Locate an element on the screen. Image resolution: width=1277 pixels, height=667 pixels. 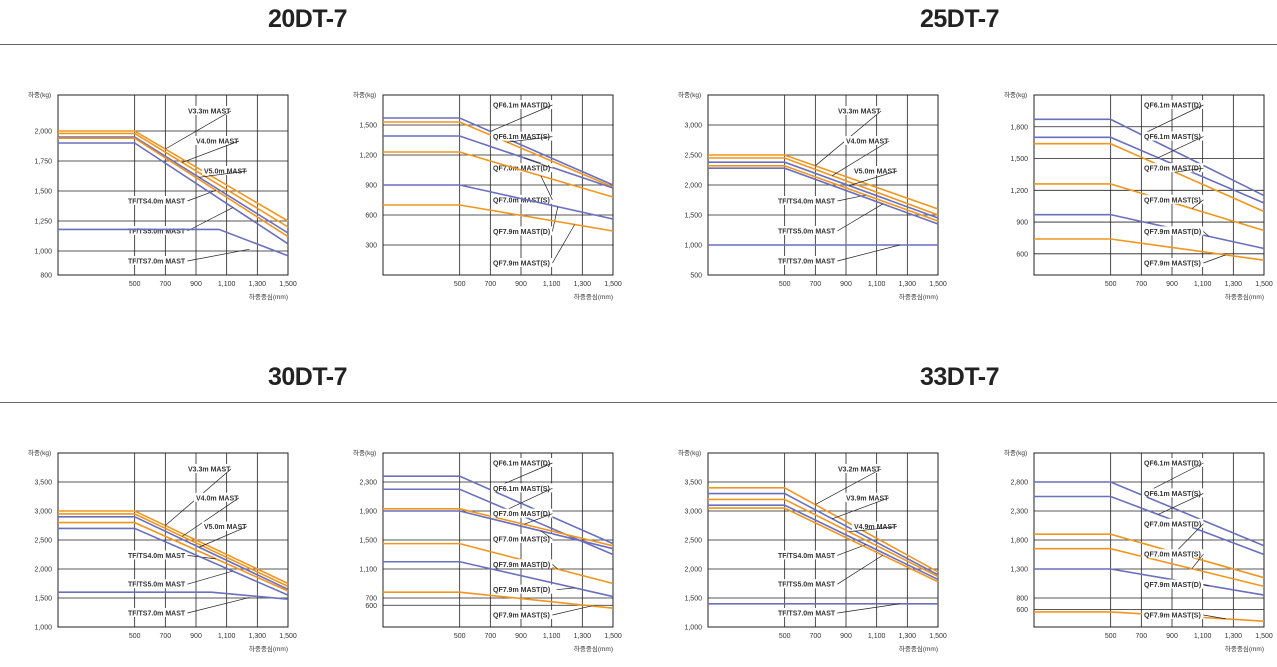
callout-v4-0m-mast: V4.0m MAST is located at coordinates (211, 149).